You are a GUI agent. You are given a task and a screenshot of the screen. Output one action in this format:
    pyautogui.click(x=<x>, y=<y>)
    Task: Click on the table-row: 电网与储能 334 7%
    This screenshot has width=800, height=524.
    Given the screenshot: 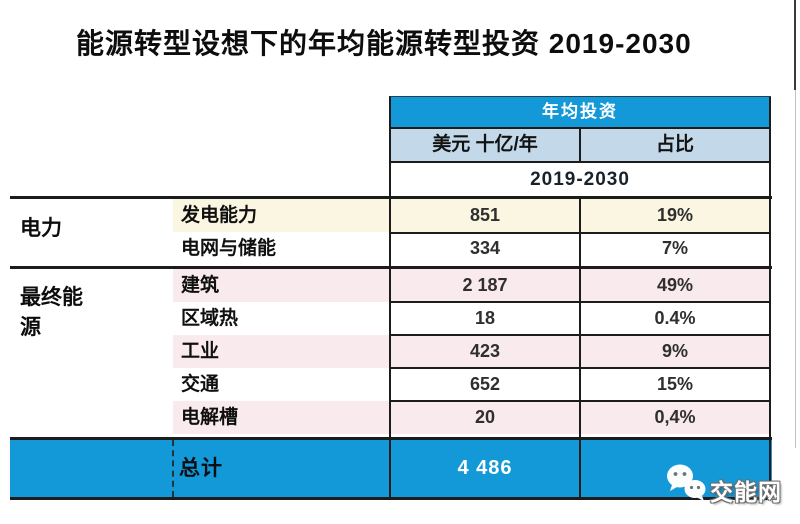 What is the action you would take?
    pyautogui.click(x=471, y=248)
    